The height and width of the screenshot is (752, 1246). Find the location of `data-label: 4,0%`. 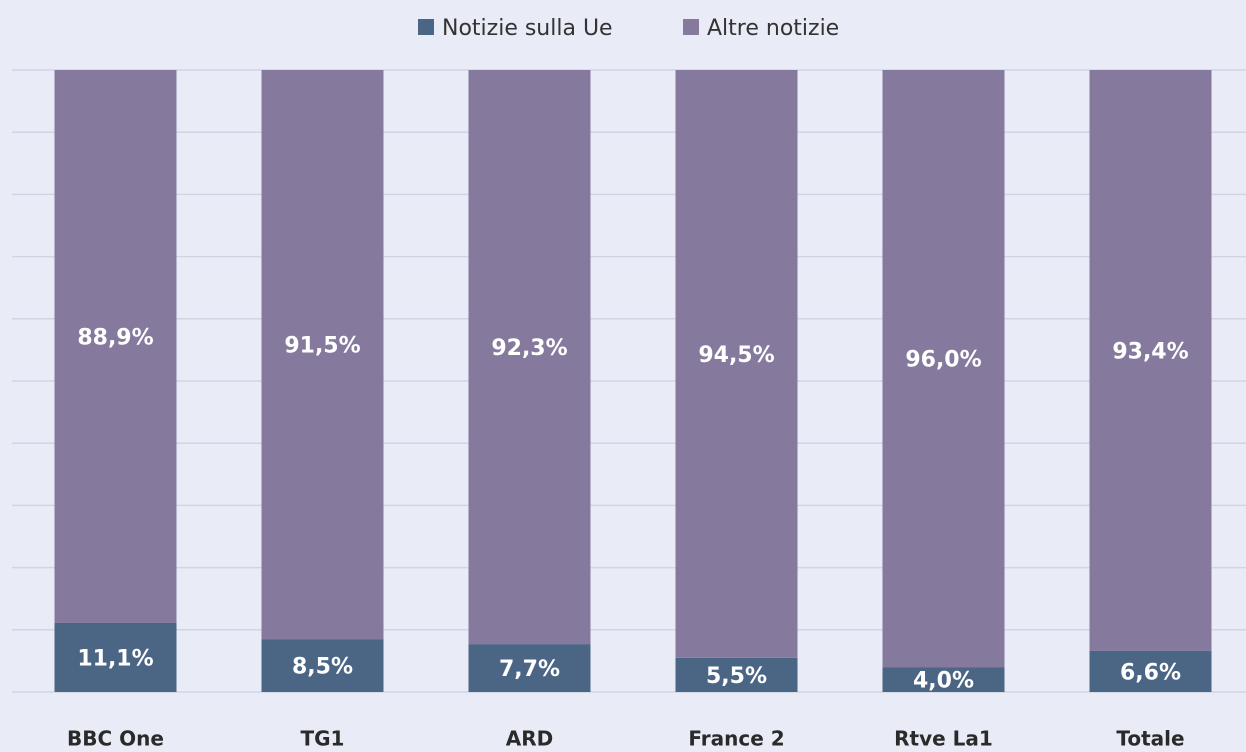

data-label: 4,0% is located at coordinates (943, 681).